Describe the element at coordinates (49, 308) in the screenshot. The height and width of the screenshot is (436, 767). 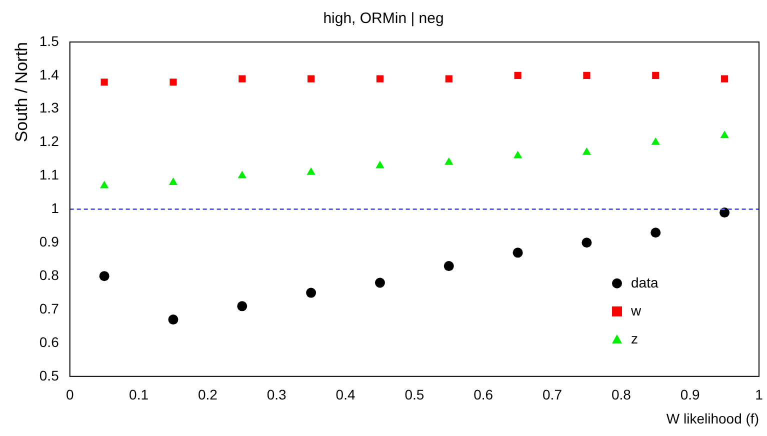
I see `y-tick-label: 0.7` at that location.